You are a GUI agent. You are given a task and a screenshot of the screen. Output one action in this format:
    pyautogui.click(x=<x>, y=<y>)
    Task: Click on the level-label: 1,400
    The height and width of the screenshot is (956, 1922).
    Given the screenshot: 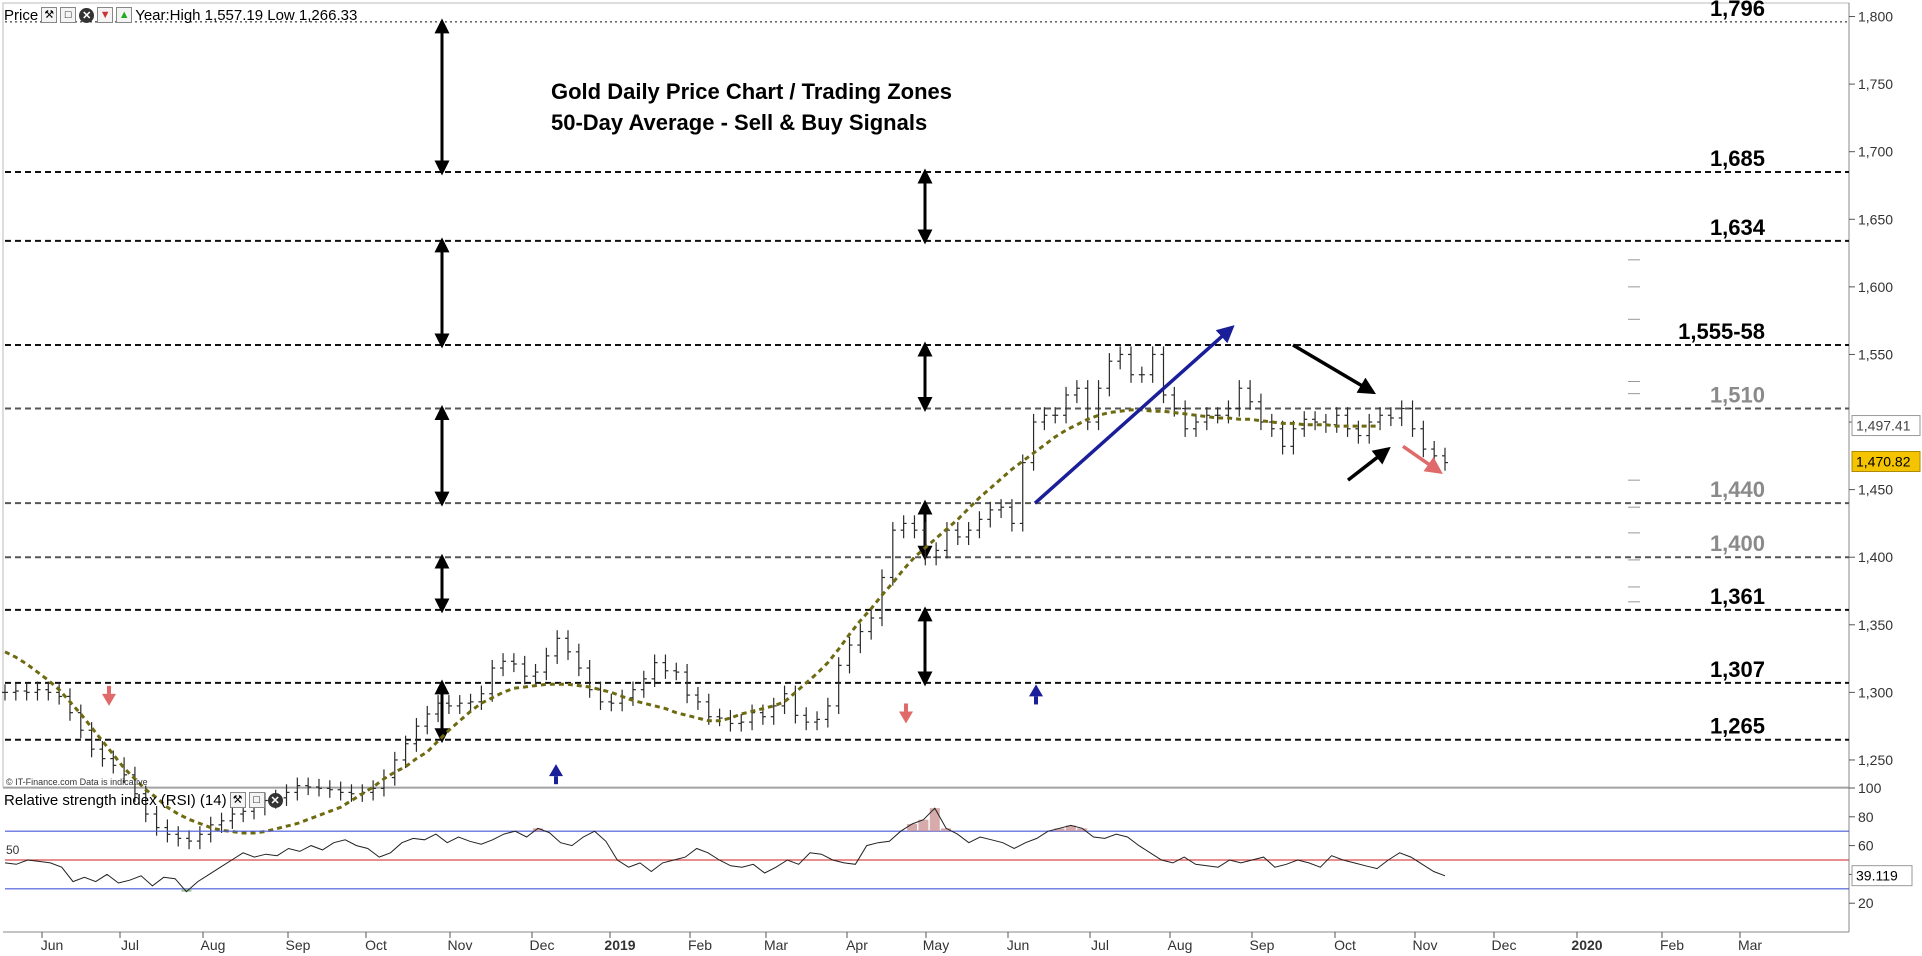 What is the action you would take?
    pyautogui.click(x=1737, y=543)
    